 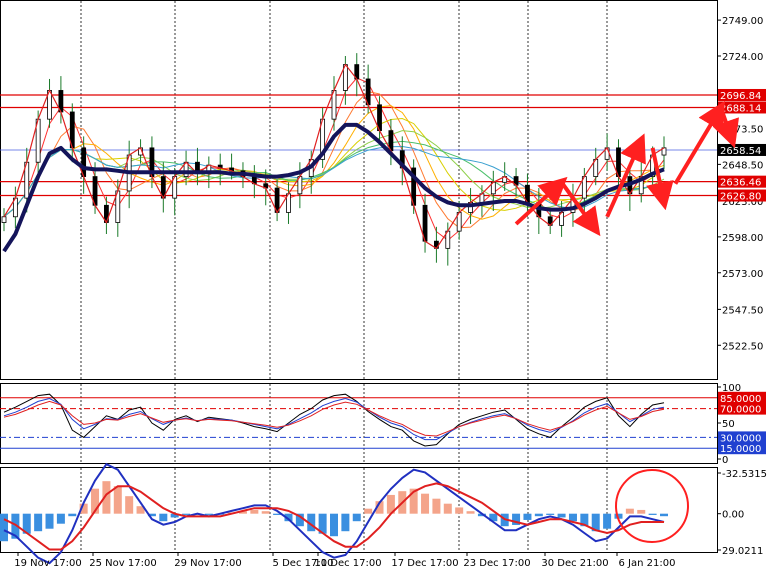 I want to click on macd-axis-label-2: -32.5315, so click(x=744, y=474).